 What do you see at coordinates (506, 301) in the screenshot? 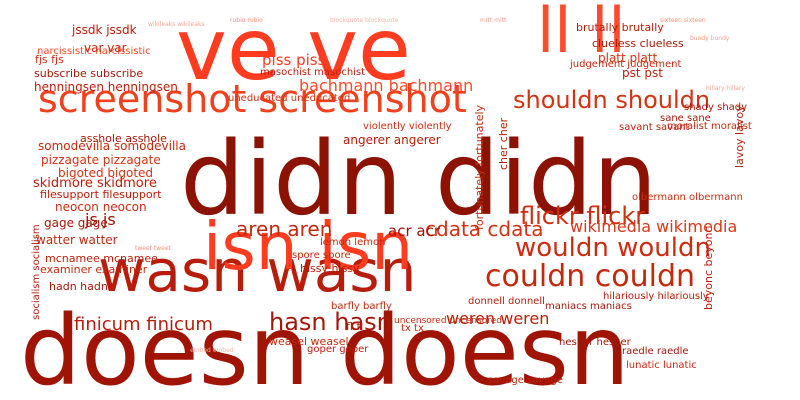
I see `cloud-word: donnell donnell` at bounding box center [506, 301].